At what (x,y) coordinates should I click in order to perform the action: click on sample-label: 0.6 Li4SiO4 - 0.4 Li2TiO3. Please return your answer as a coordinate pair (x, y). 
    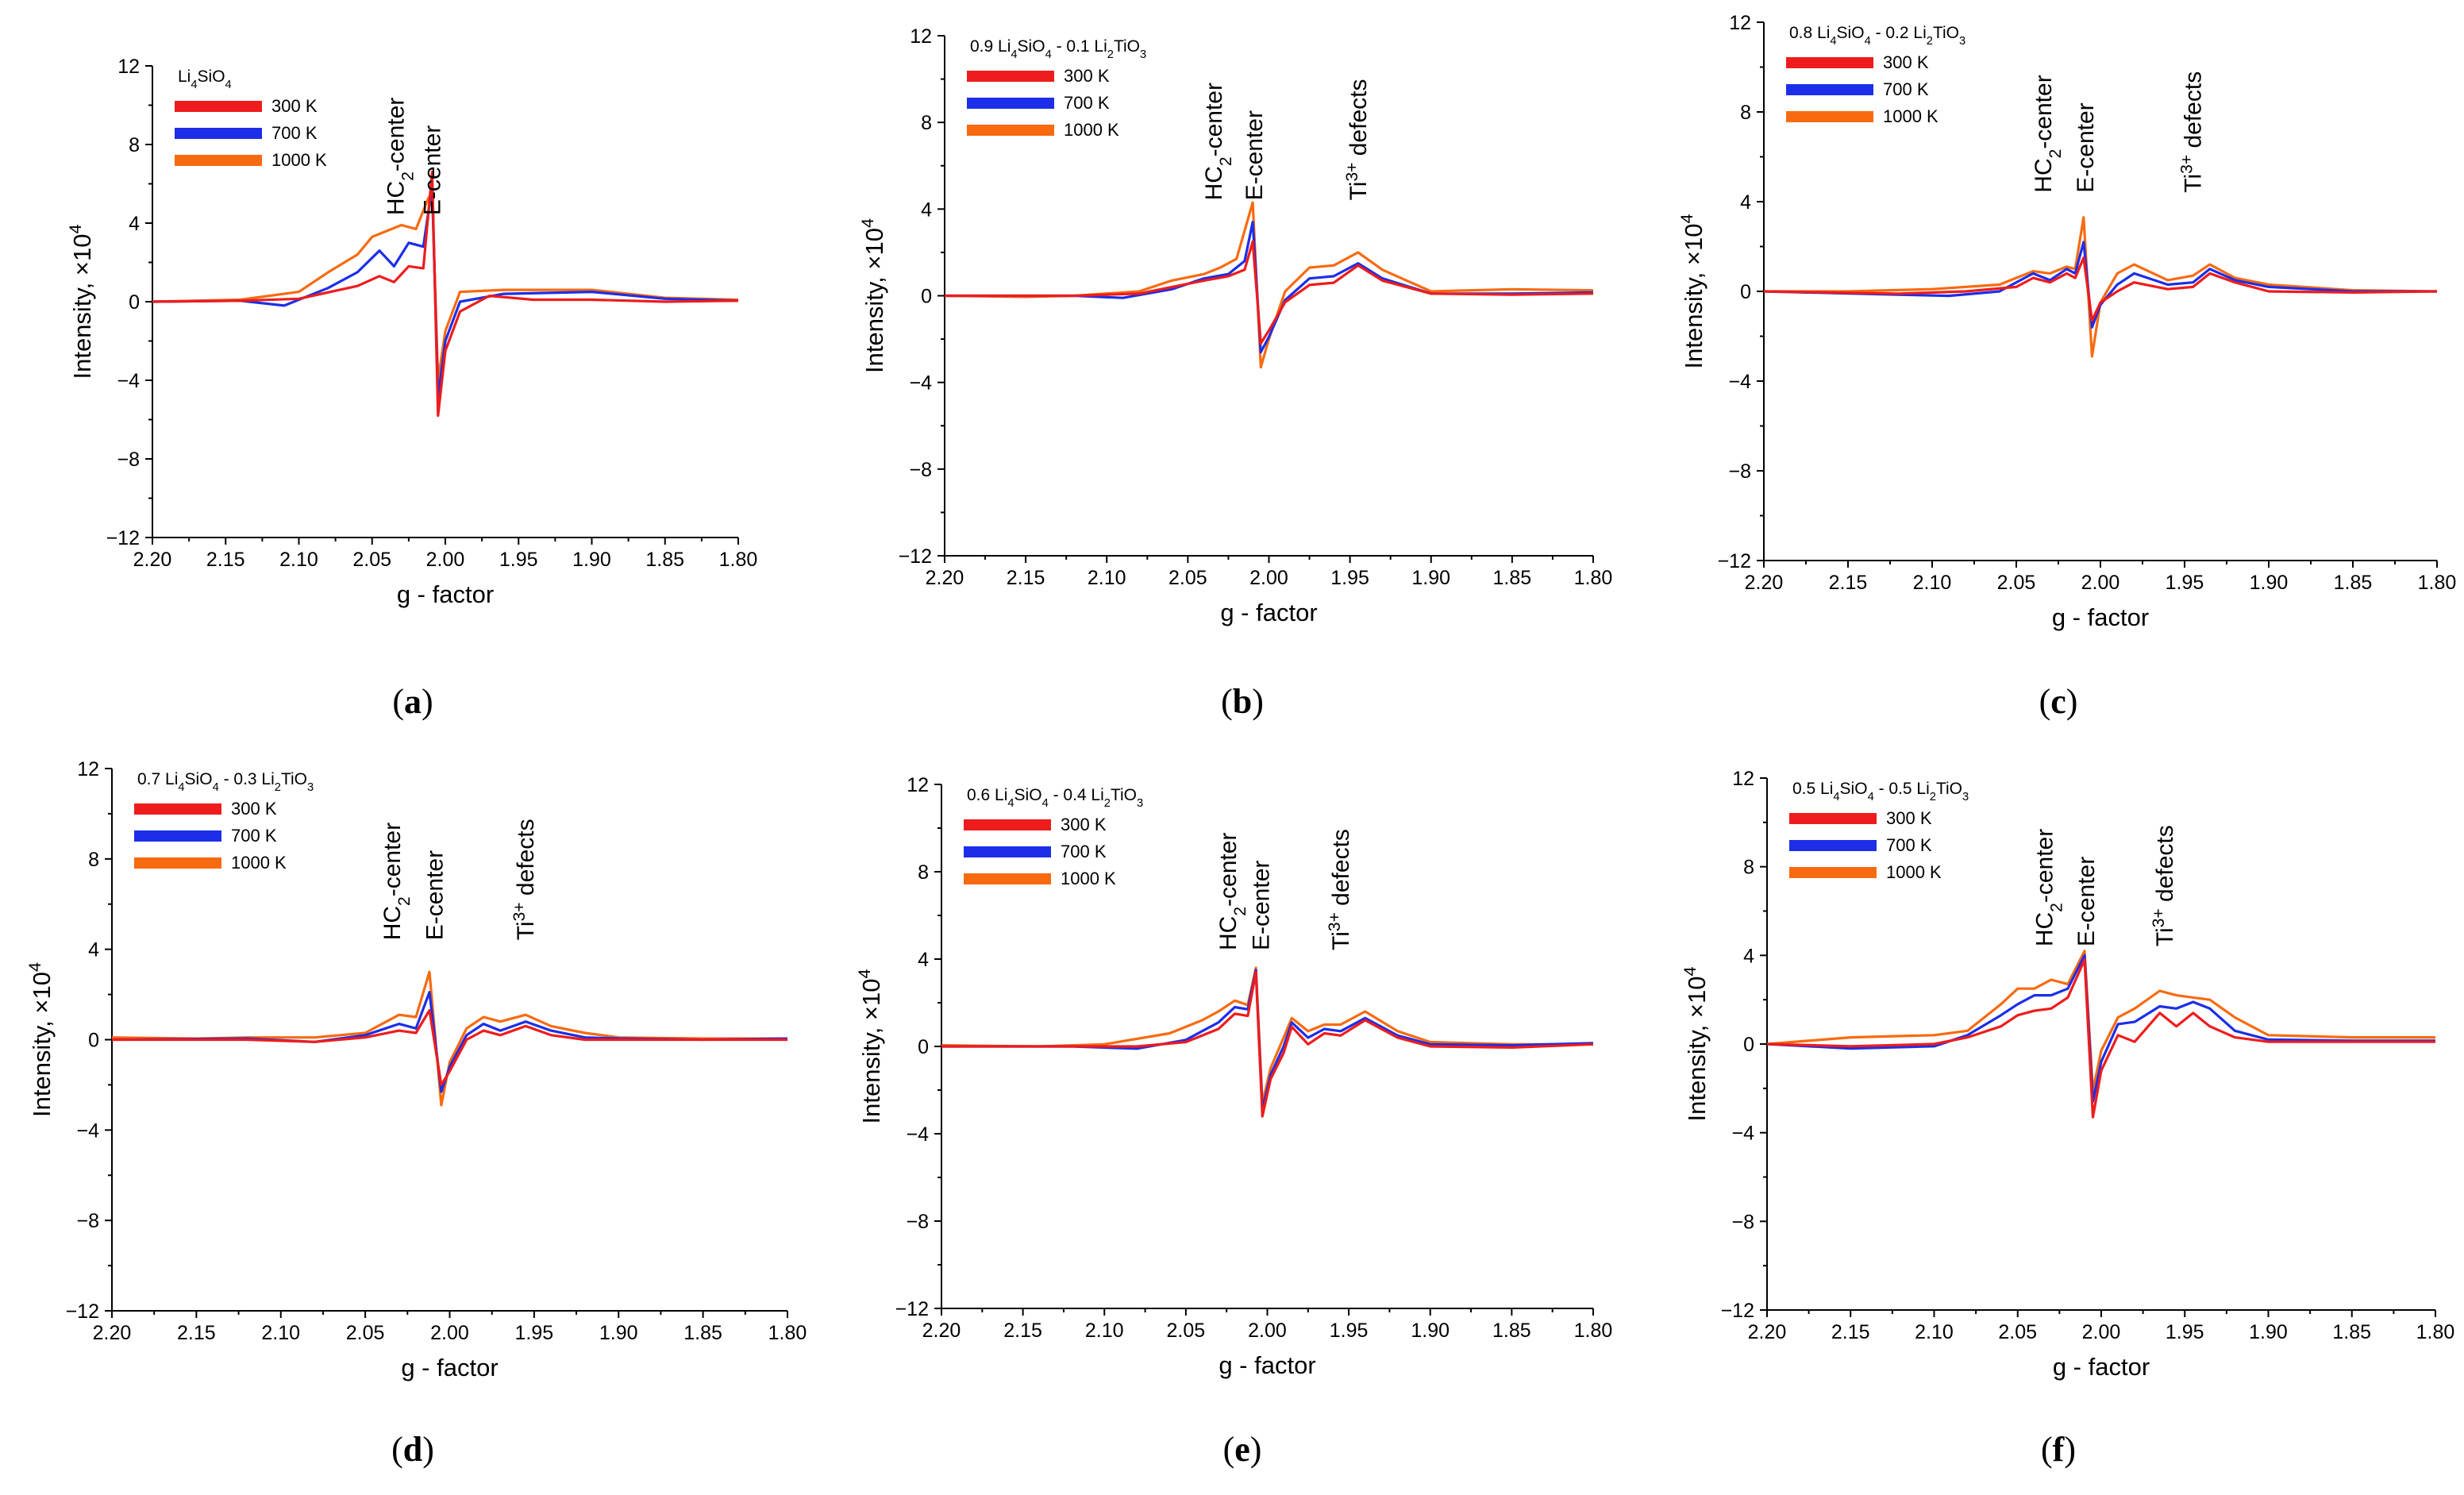
    Looking at the image, I should click on (1055, 798).